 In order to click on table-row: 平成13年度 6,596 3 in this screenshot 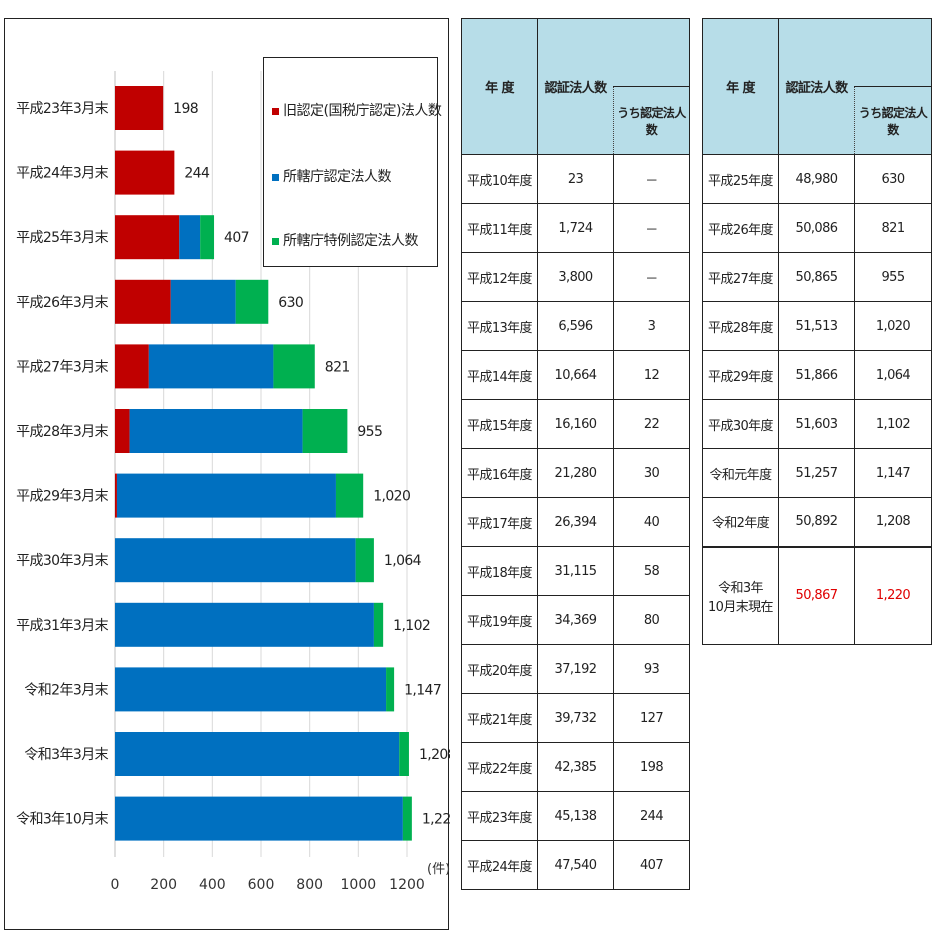, I will do `click(575, 326)`.